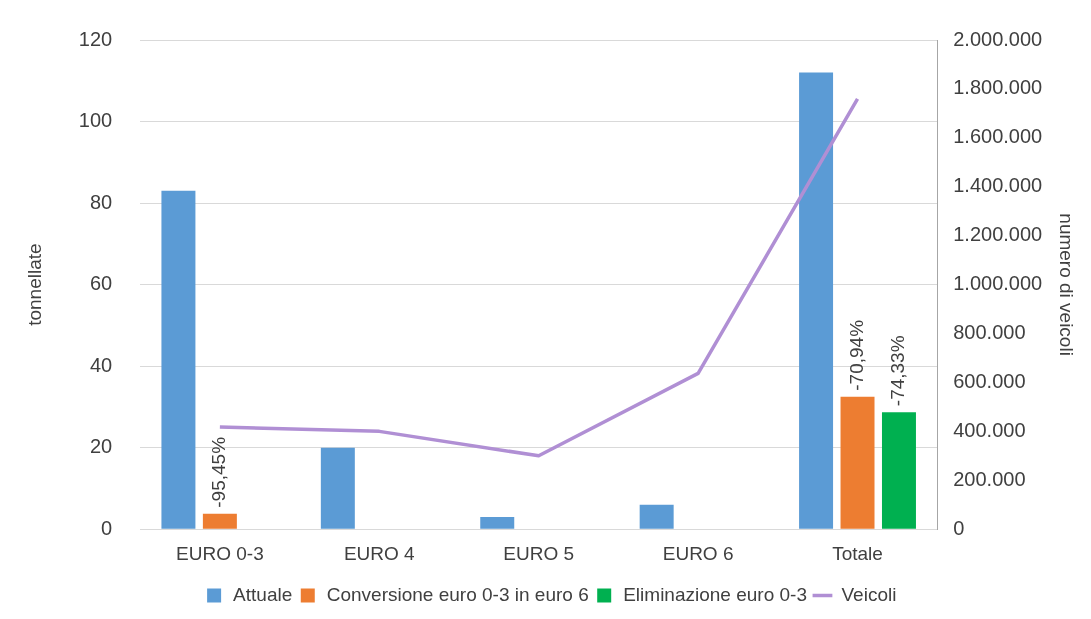  I want to click on y2-tick-label: 1.000.000, so click(998, 283).